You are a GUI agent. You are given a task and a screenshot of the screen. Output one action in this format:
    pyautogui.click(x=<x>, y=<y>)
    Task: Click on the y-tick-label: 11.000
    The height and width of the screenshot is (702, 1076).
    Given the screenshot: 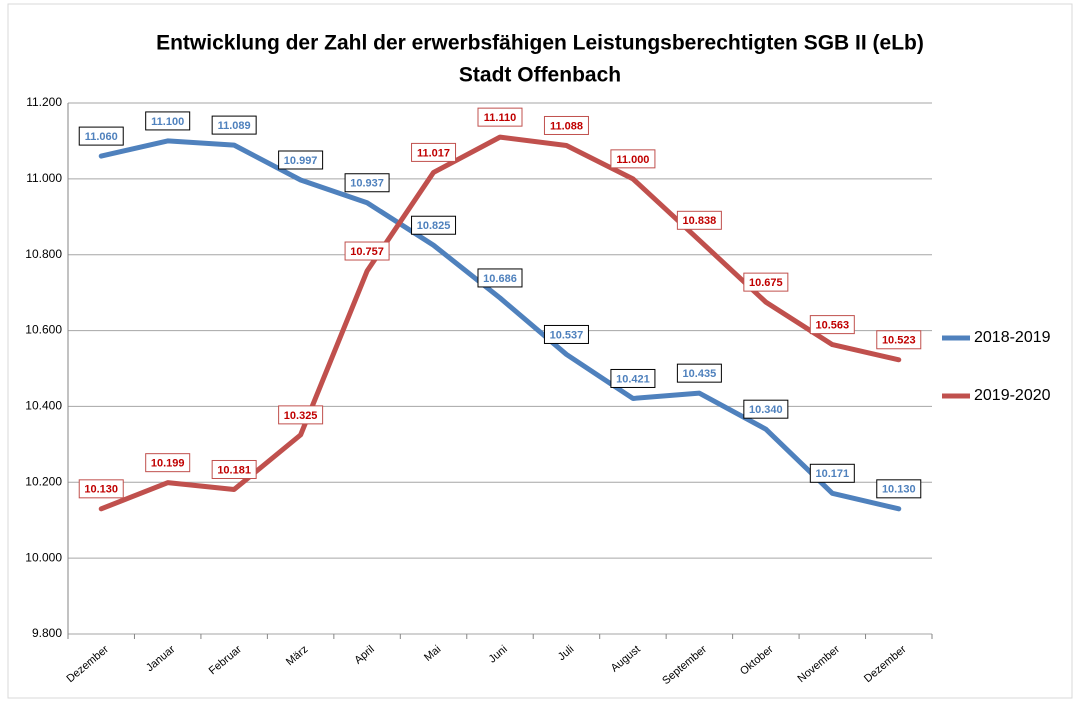 What is the action you would take?
    pyautogui.click(x=44, y=178)
    